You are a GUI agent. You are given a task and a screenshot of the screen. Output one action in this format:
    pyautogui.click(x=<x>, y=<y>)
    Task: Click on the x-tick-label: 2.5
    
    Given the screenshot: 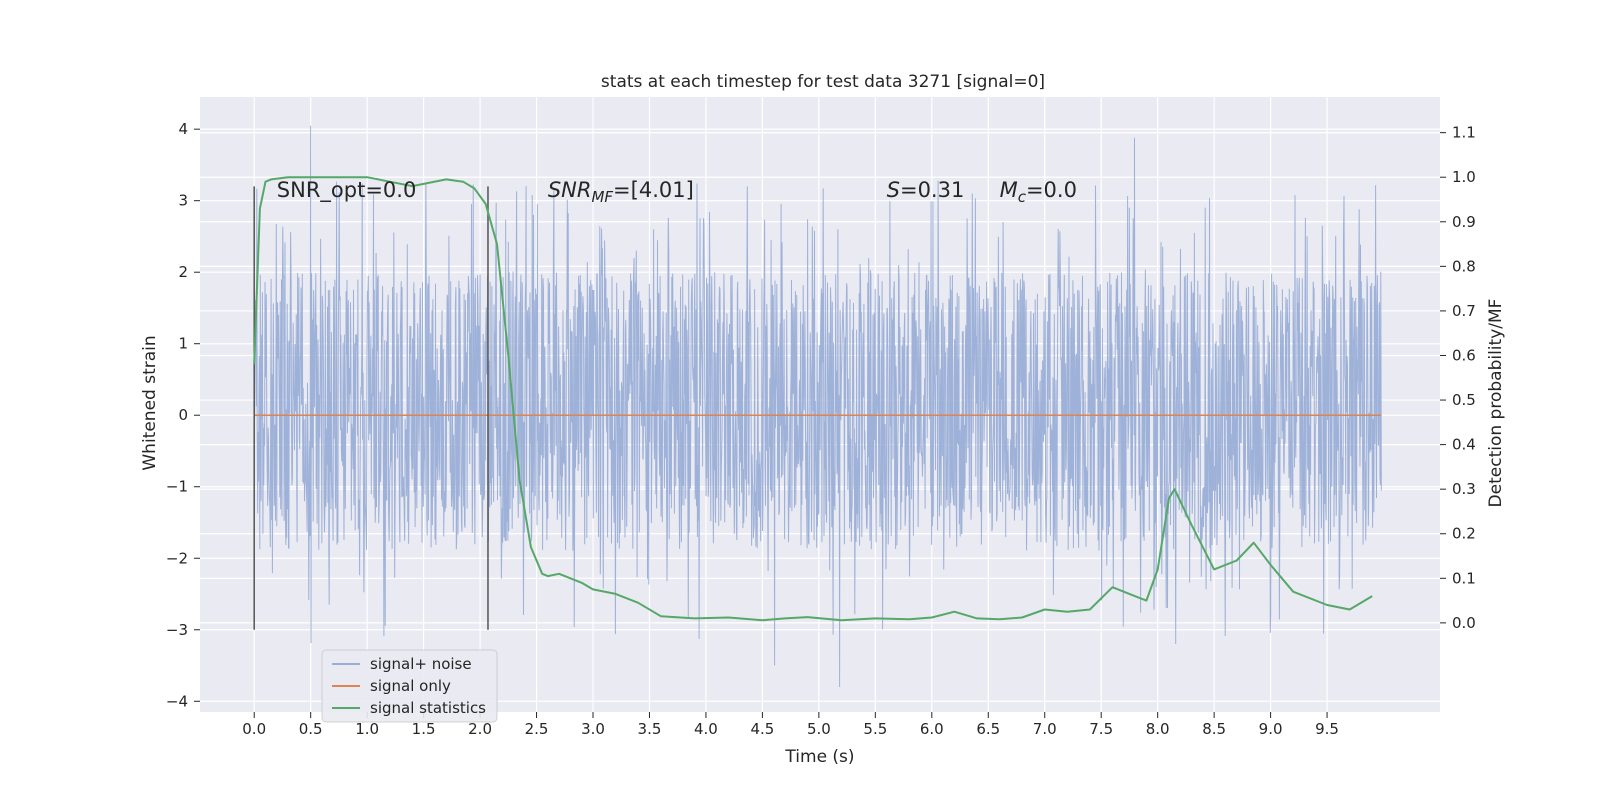 What is the action you would take?
    pyautogui.click(x=537, y=729)
    